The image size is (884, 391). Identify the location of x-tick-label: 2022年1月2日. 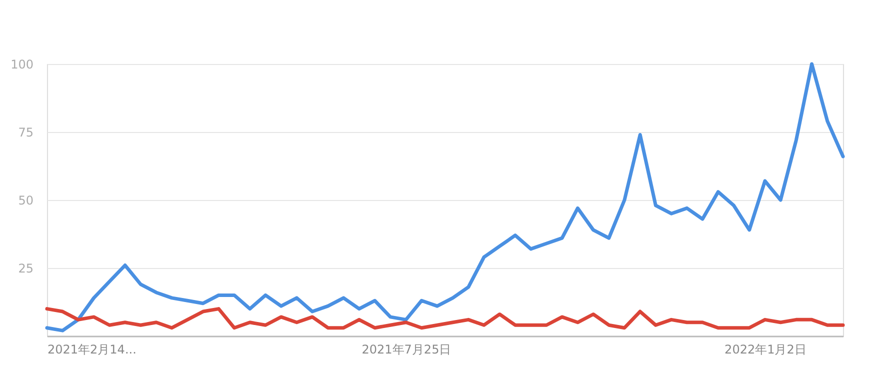
(765, 349).